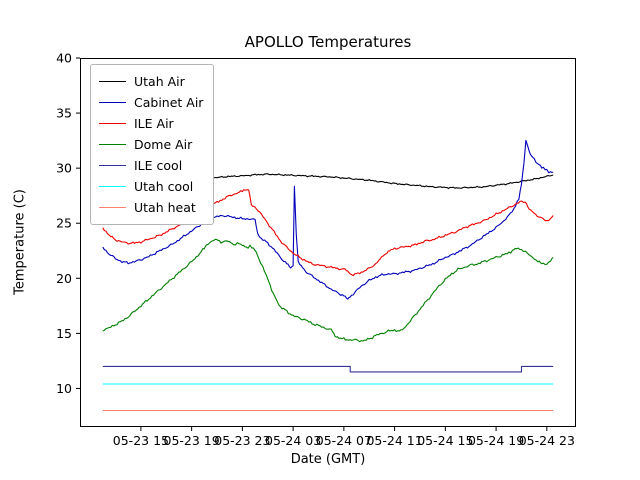 This screenshot has height=480, width=640. Describe the element at coordinates (64, 113) in the screenshot. I see `y-tick-label: 35` at that location.